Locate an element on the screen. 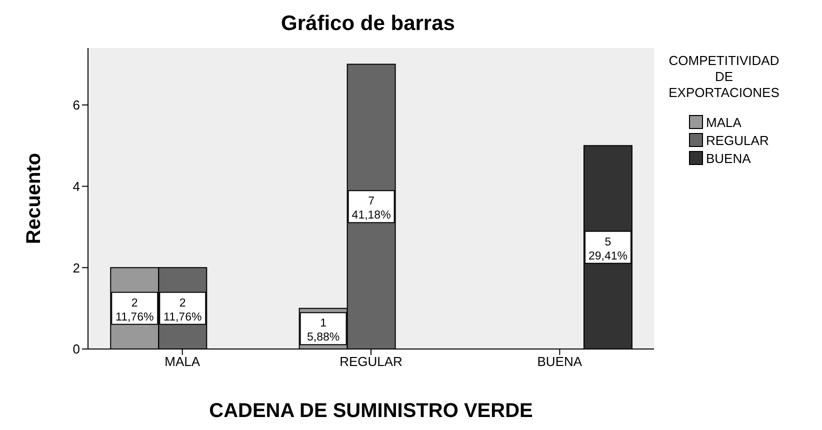  legend-label: REGULAR is located at coordinates (737, 140).